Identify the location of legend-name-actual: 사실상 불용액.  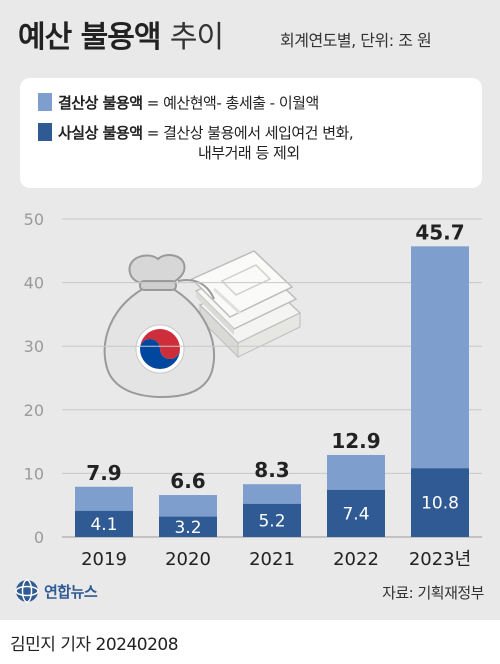
(100, 133).